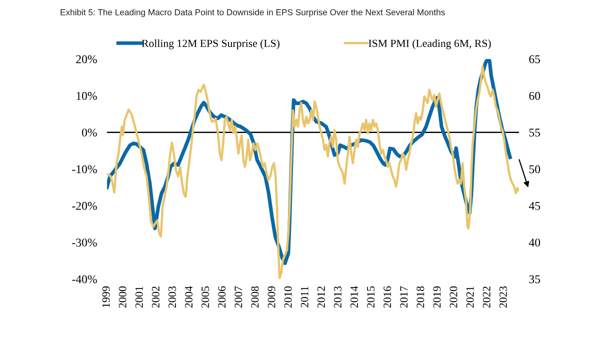 This screenshot has width=605, height=341. What do you see at coordinates (534, 132) in the screenshot?
I see `y2-tick-label: 55` at bounding box center [534, 132].